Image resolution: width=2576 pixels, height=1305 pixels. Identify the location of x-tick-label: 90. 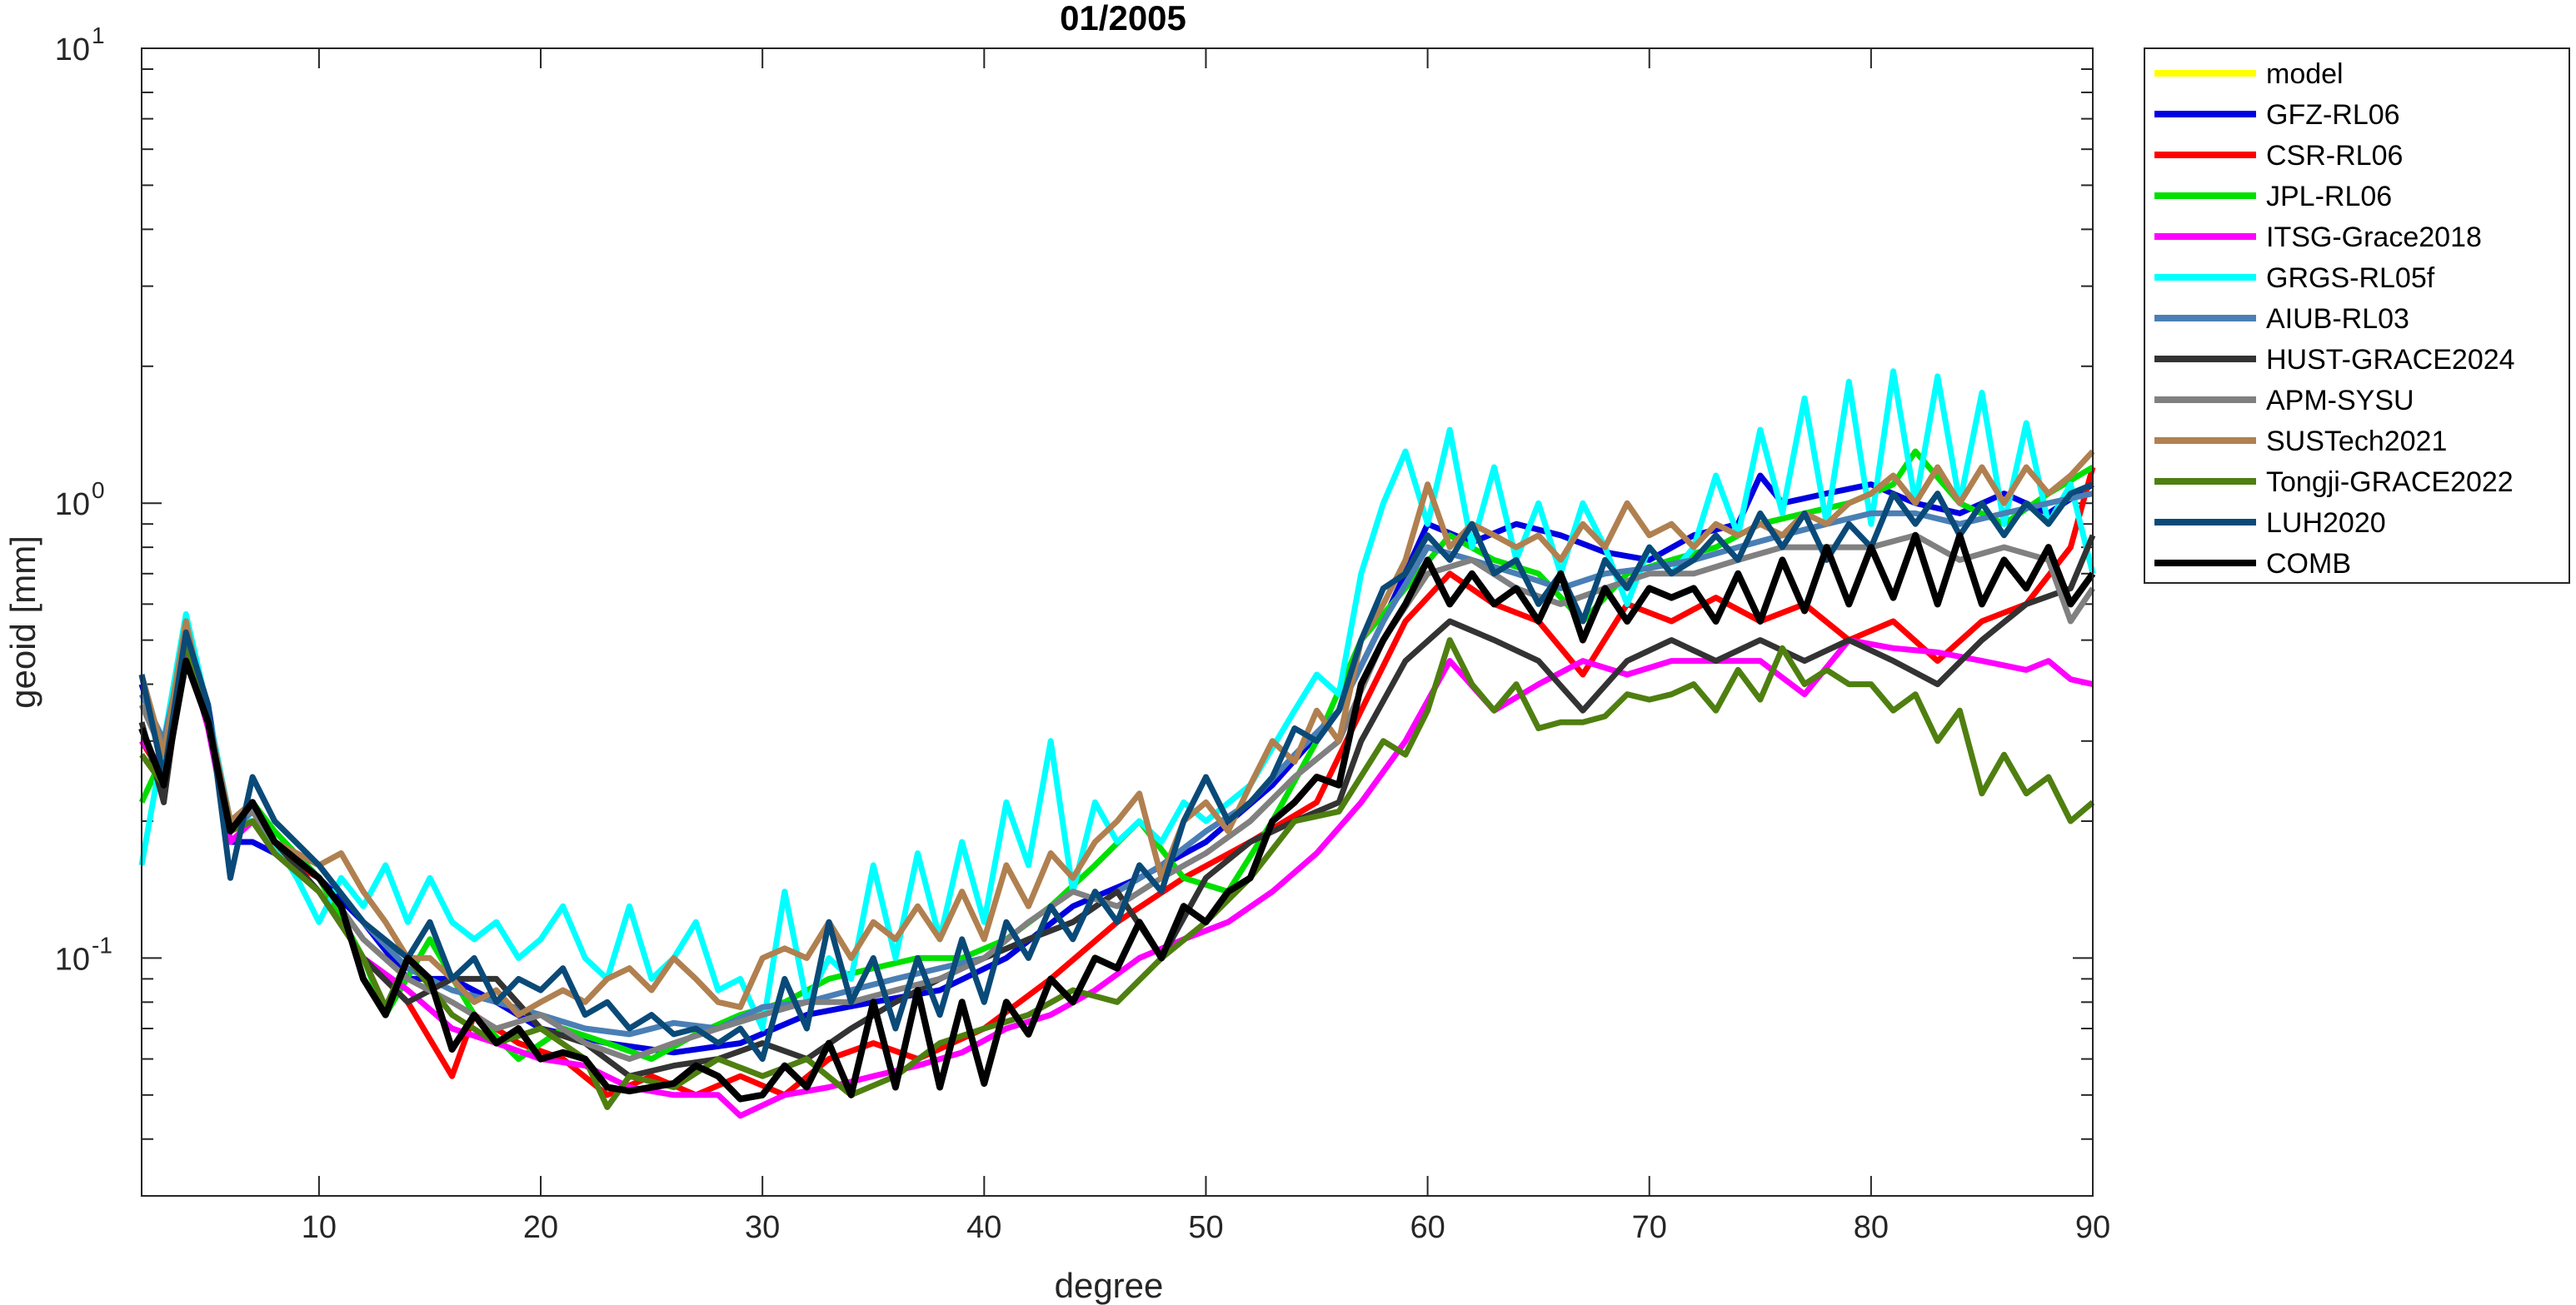
(2092, 1227).